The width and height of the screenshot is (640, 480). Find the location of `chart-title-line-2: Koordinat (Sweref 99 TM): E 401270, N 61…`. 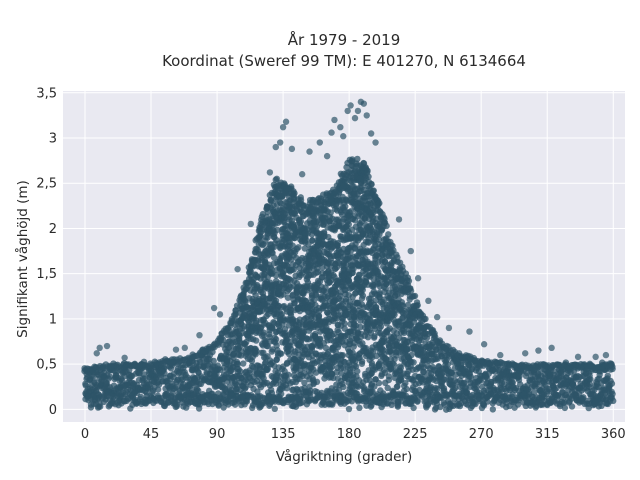

chart-title-line-2: Koordinat (Sweref 99 TM): E 401270, N 61… is located at coordinates (344, 61).